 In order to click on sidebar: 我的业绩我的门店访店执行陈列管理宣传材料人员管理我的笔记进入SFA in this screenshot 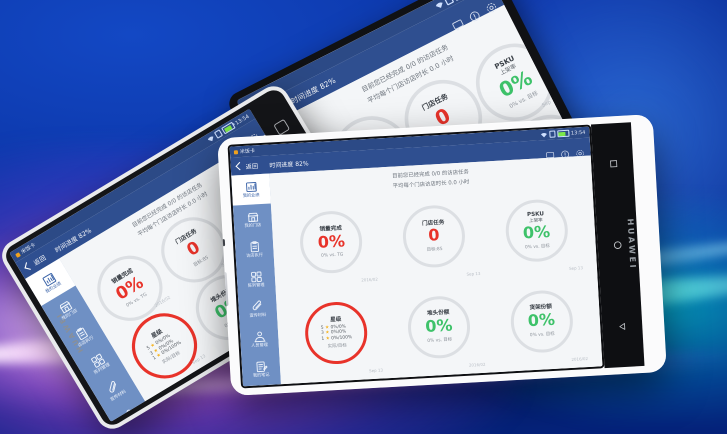, I will do `click(256, 280)`.